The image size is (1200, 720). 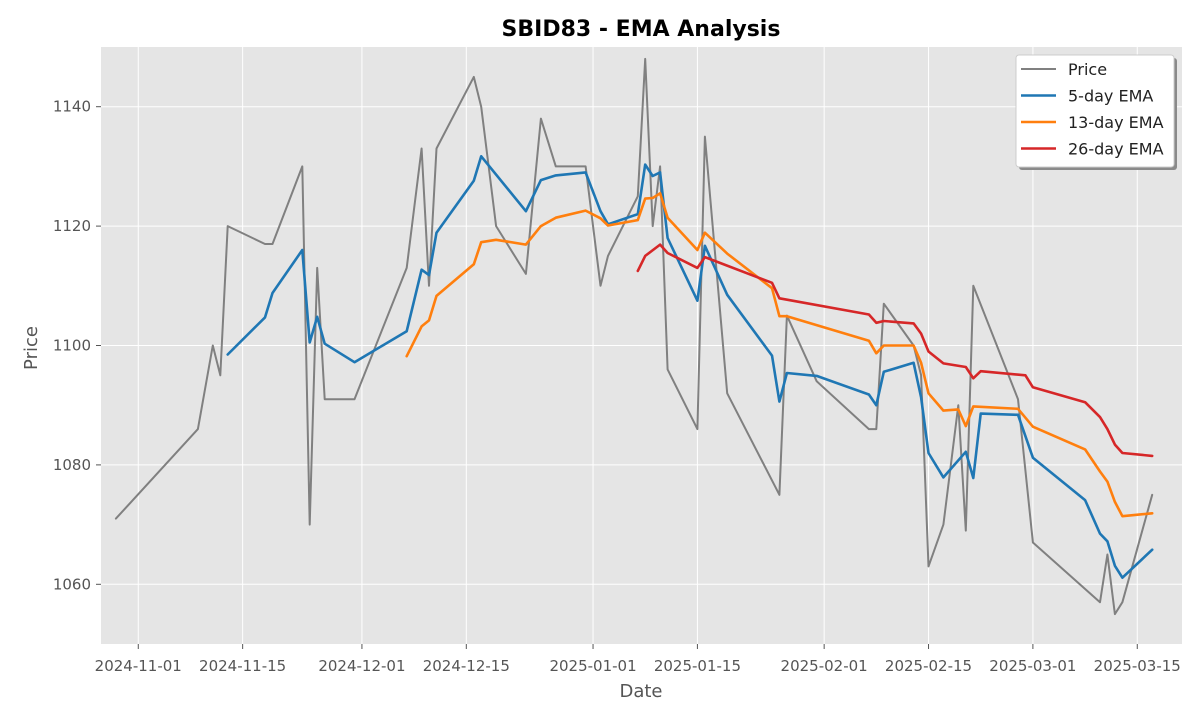 What do you see at coordinates (72, 346) in the screenshot?
I see `y-tick-label: 1100` at bounding box center [72, 346].